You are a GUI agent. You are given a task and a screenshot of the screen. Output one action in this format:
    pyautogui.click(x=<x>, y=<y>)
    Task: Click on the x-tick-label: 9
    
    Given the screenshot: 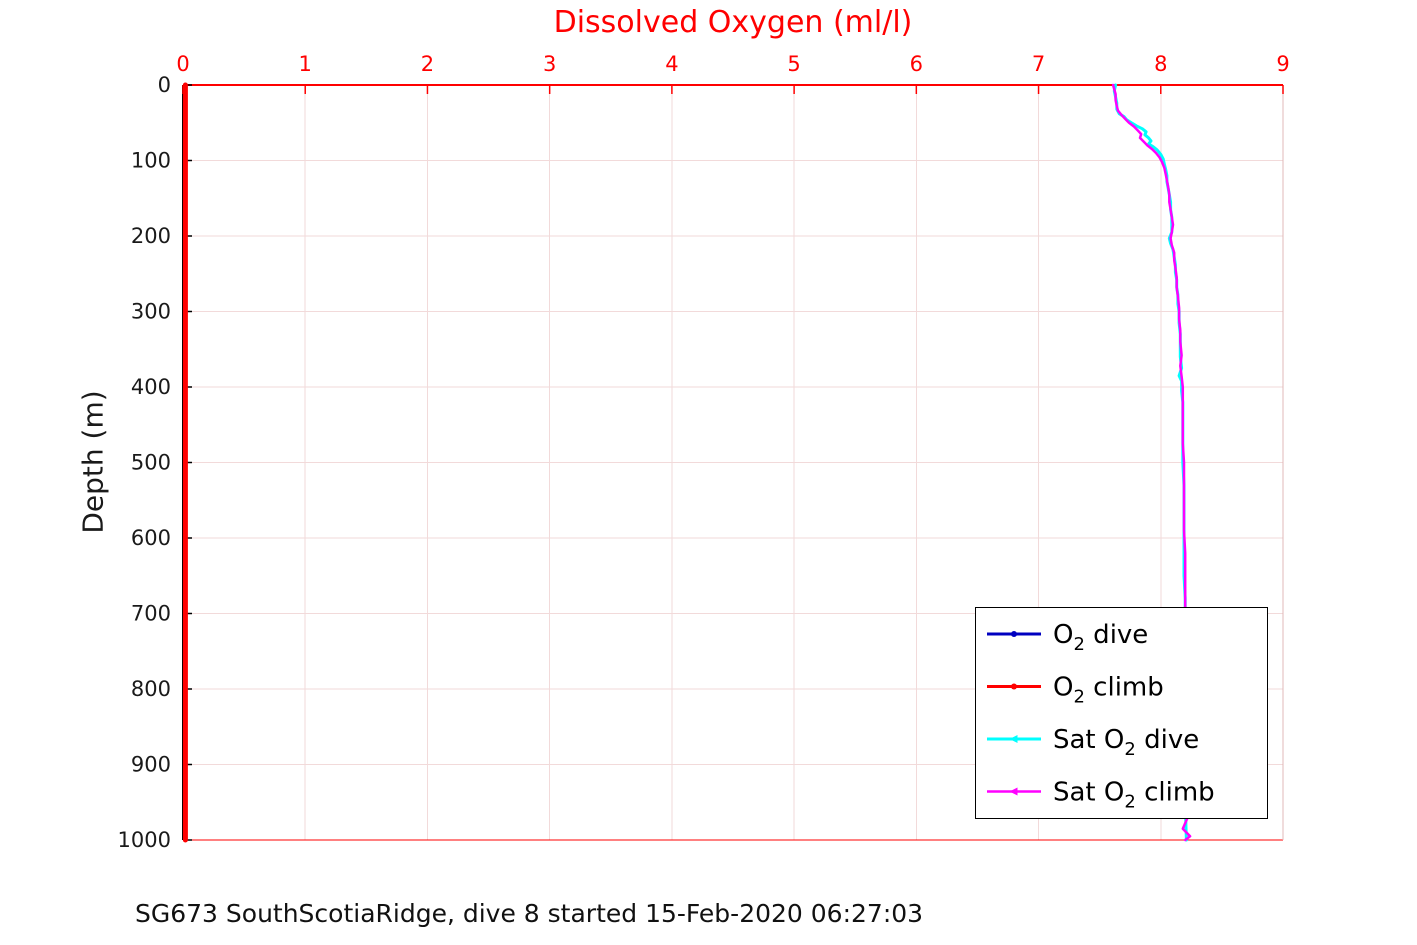 What is the action you would take?
    pyautogui.click(x=1282, y=64)
    